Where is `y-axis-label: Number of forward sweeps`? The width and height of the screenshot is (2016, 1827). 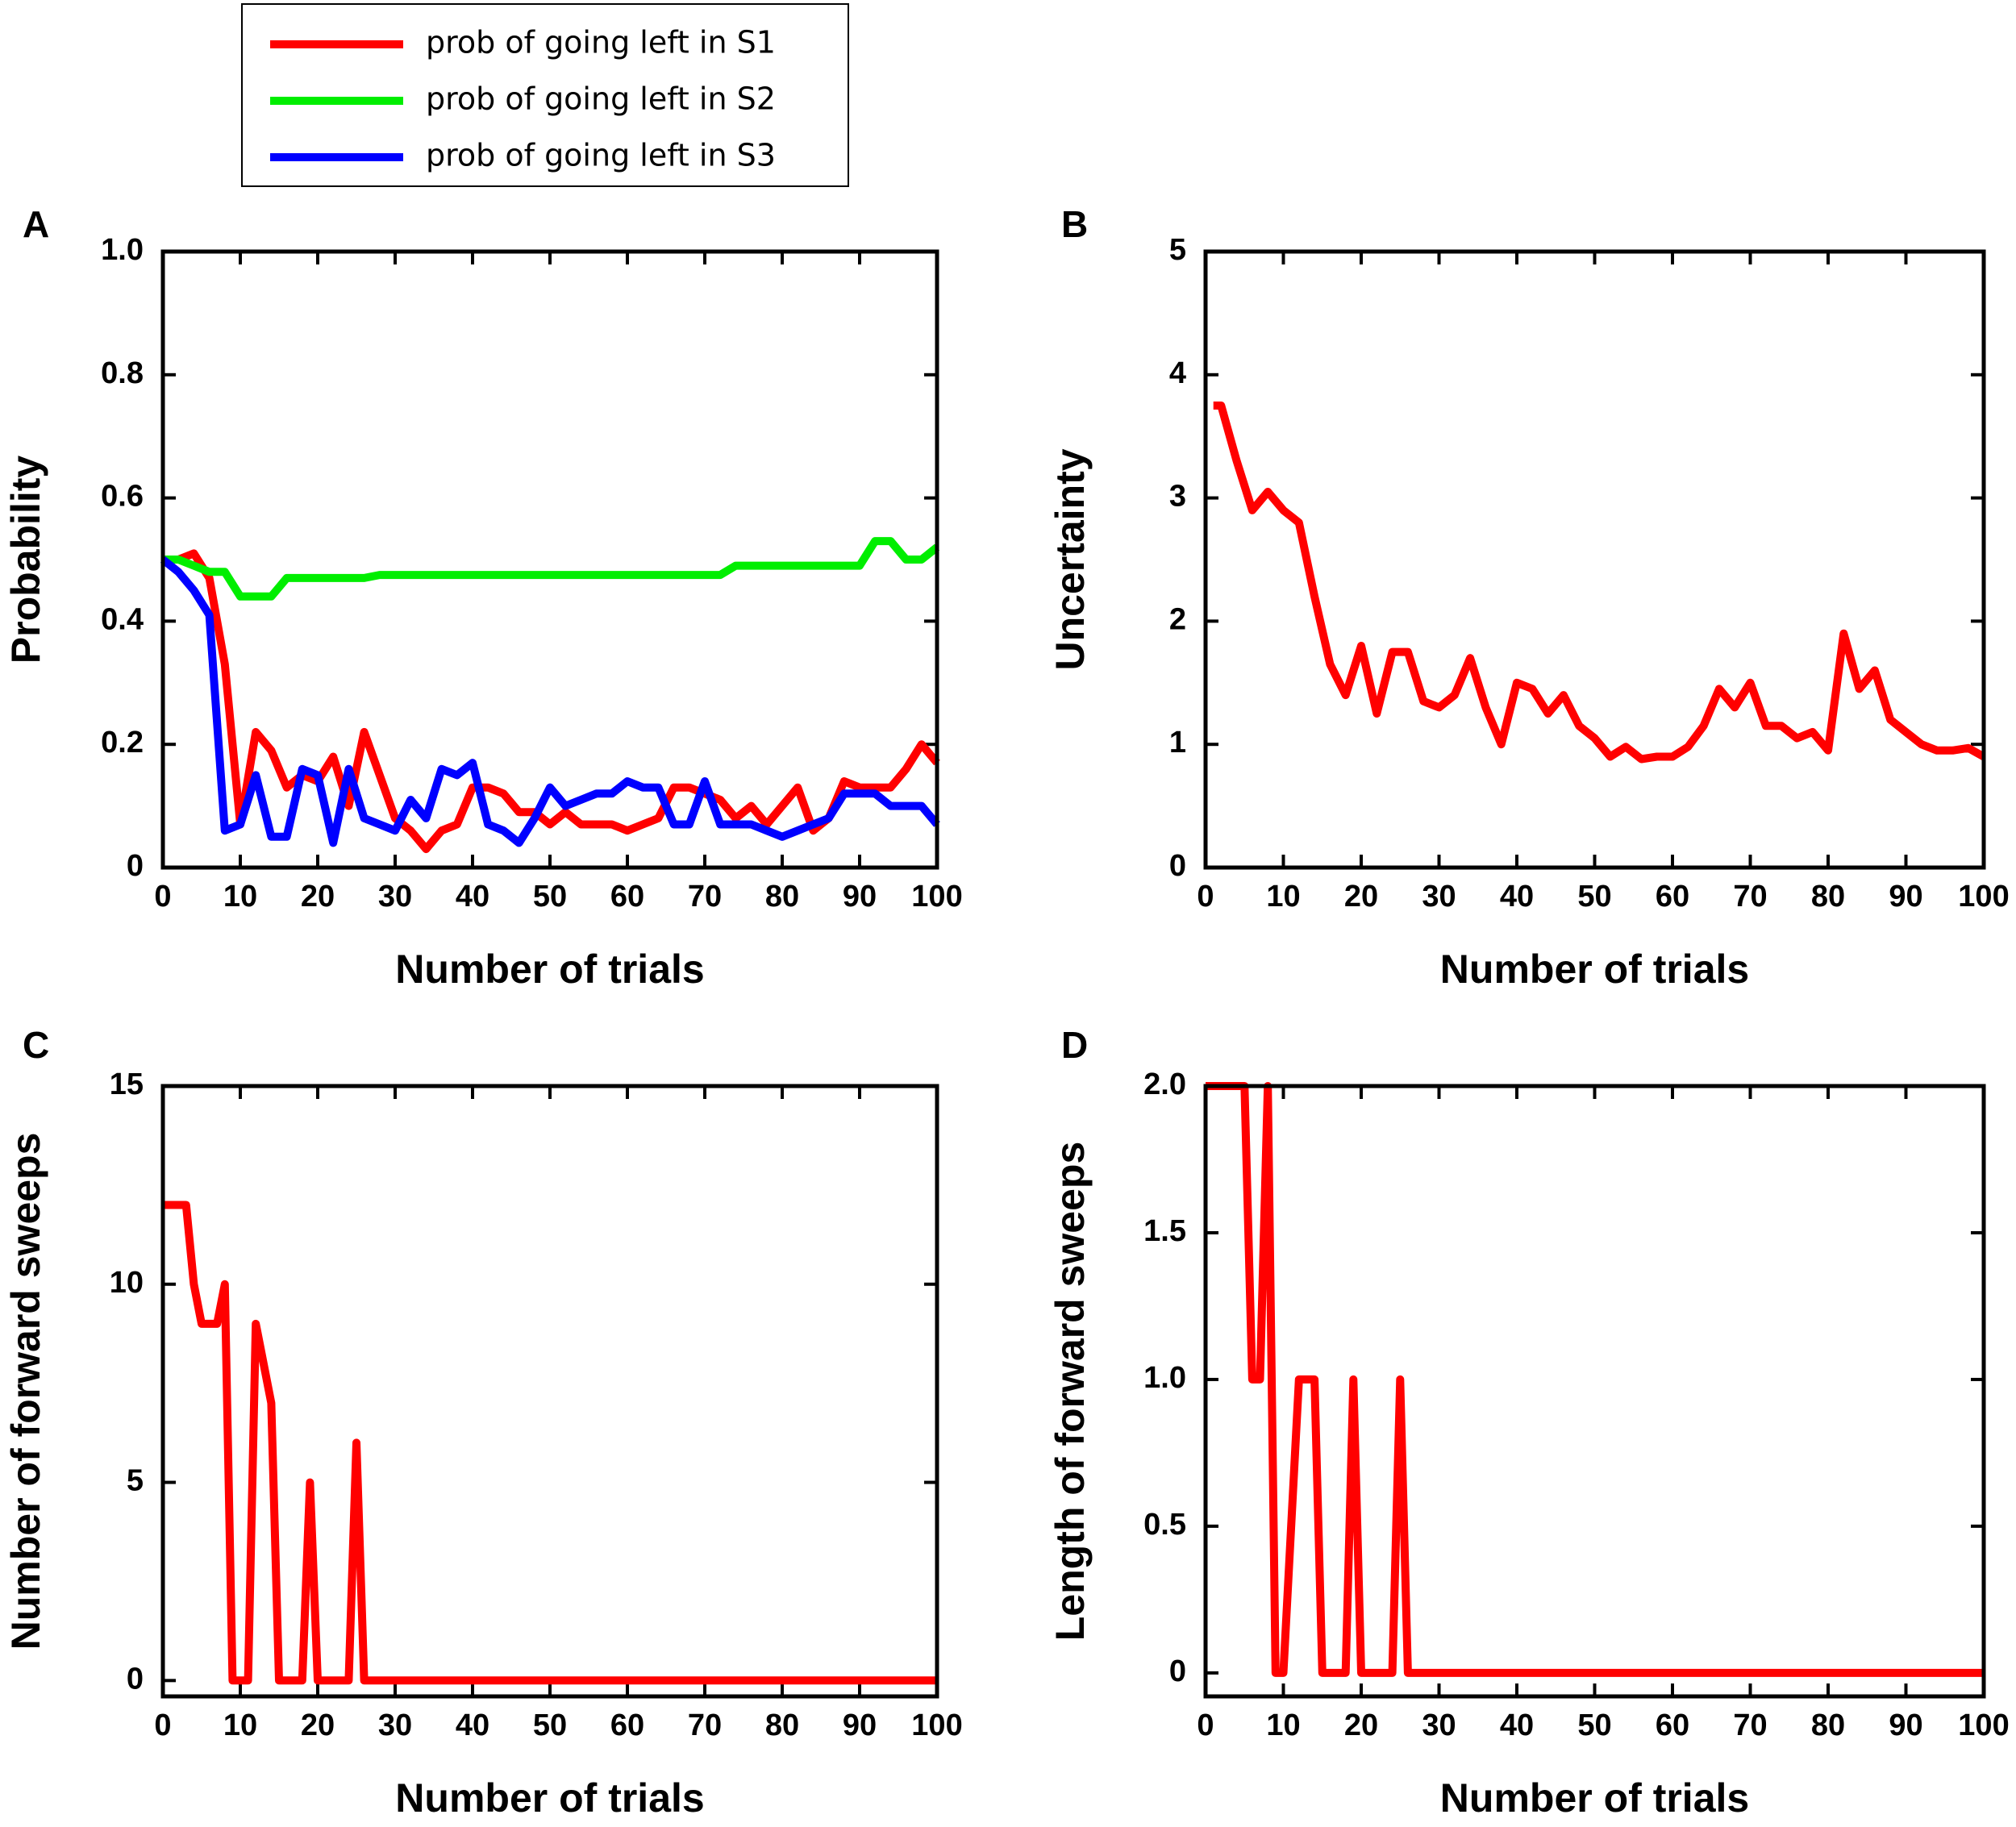
y-axis-label: Number of forward sweeps is located at coordinates (25, 1391).